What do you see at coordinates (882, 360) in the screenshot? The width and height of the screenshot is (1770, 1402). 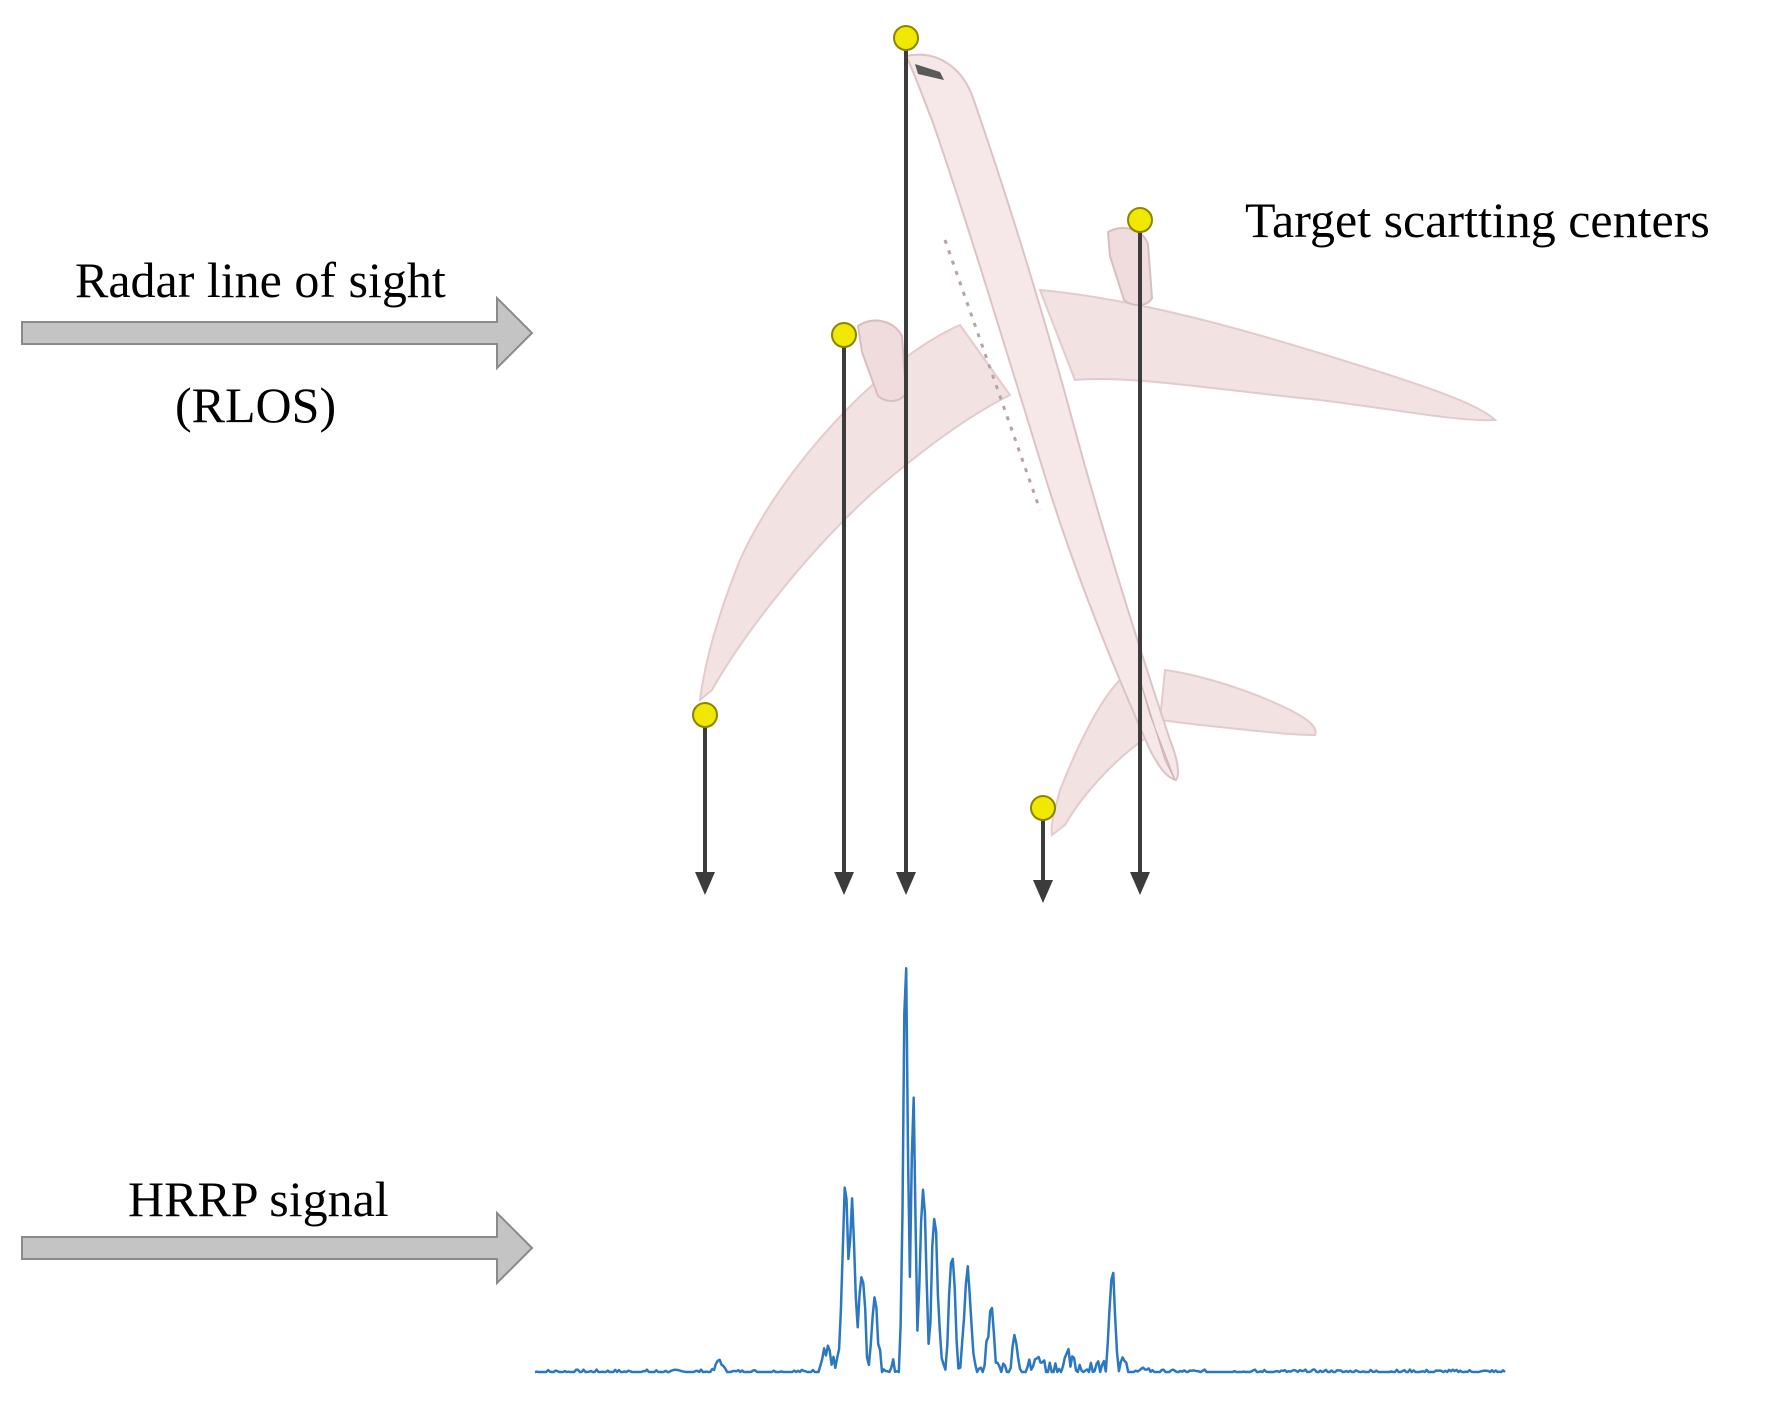 I see `airplane-left-engine` at bounding box center [882, 360].